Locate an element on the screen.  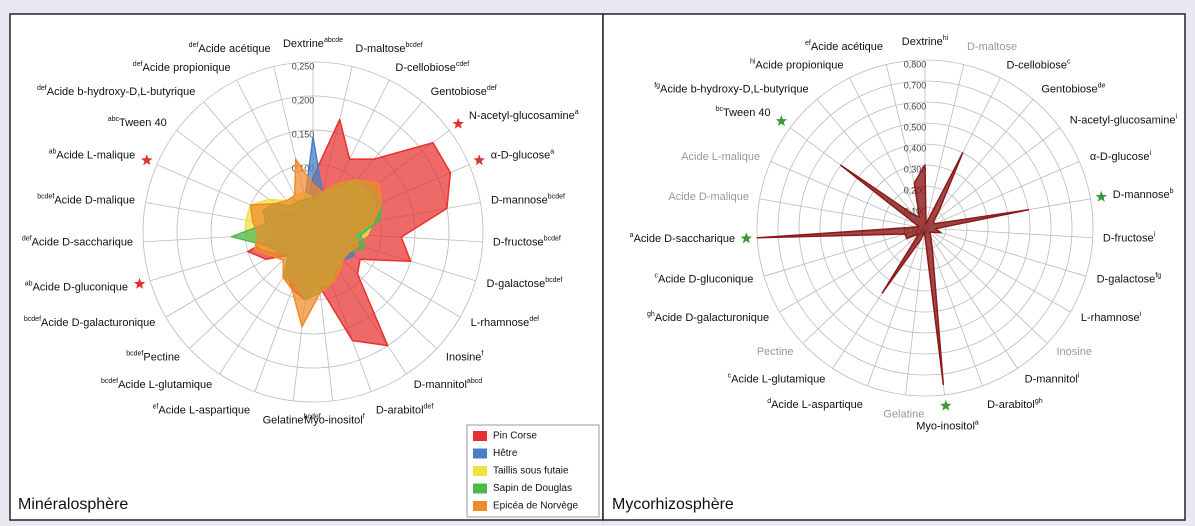
axis-label-text: Acide D-saccharique is located at coordinates (685, 239).